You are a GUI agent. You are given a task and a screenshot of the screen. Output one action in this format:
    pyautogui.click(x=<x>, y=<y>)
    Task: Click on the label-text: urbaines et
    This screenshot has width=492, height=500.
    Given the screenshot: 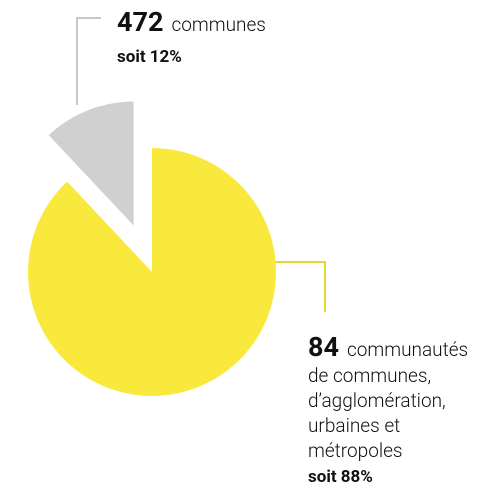 What is the action you would take?
    pyautogui.click(x=354, y=425)
    